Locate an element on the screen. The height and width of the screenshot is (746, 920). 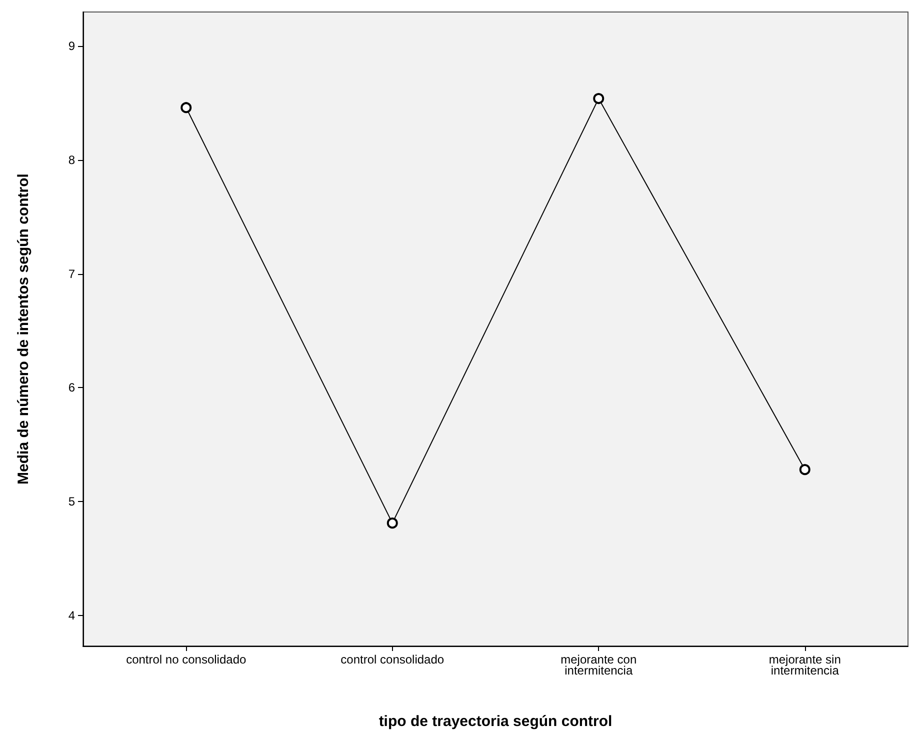
x-tick-label: mejorante sin intermitencia is located at coordinates (804, 665).